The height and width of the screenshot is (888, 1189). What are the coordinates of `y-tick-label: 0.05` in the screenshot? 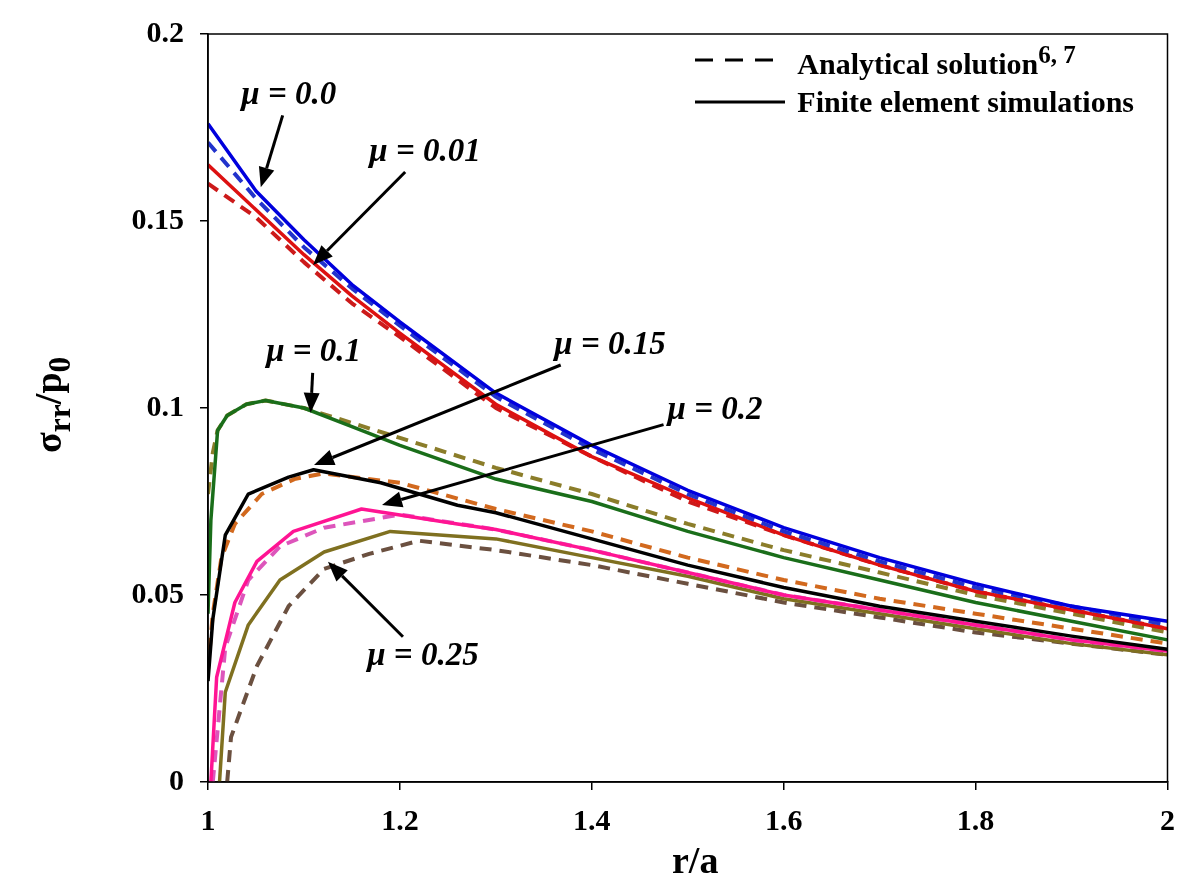 It's located at (157, 592).